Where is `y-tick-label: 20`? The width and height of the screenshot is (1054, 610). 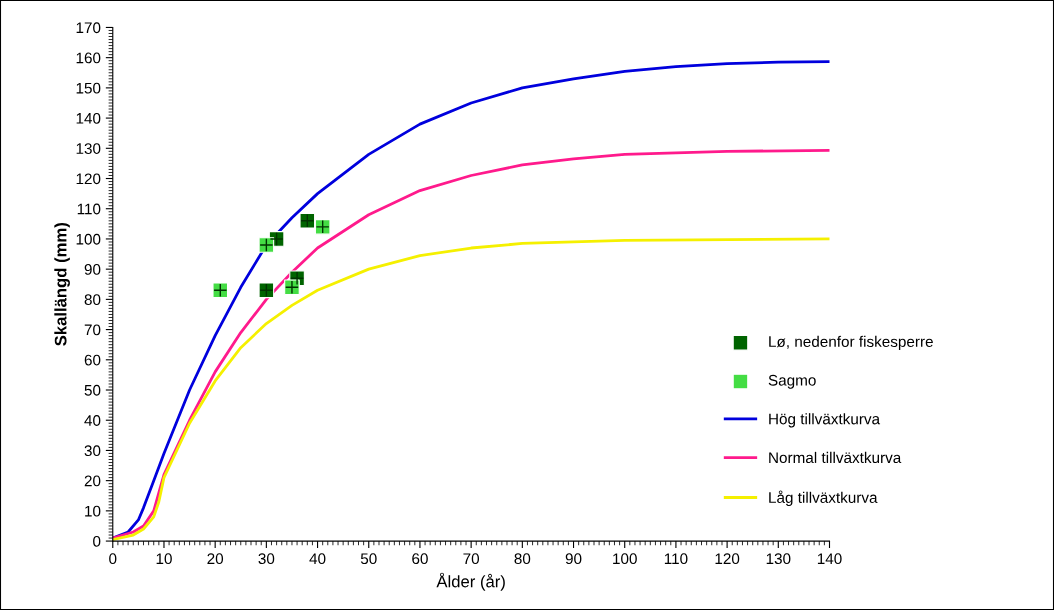 y-tick-label: 20 is located at coordinates (92, 481).